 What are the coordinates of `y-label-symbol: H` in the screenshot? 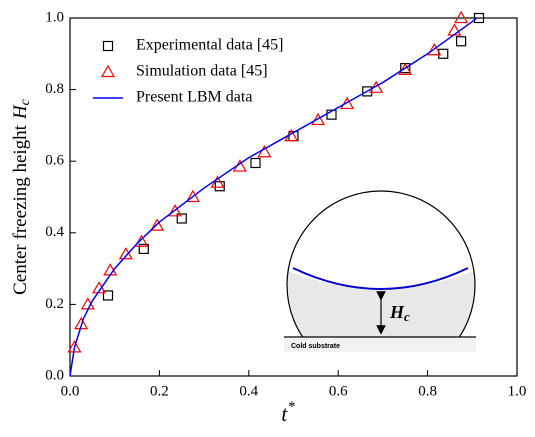 It's located at (20, 112).